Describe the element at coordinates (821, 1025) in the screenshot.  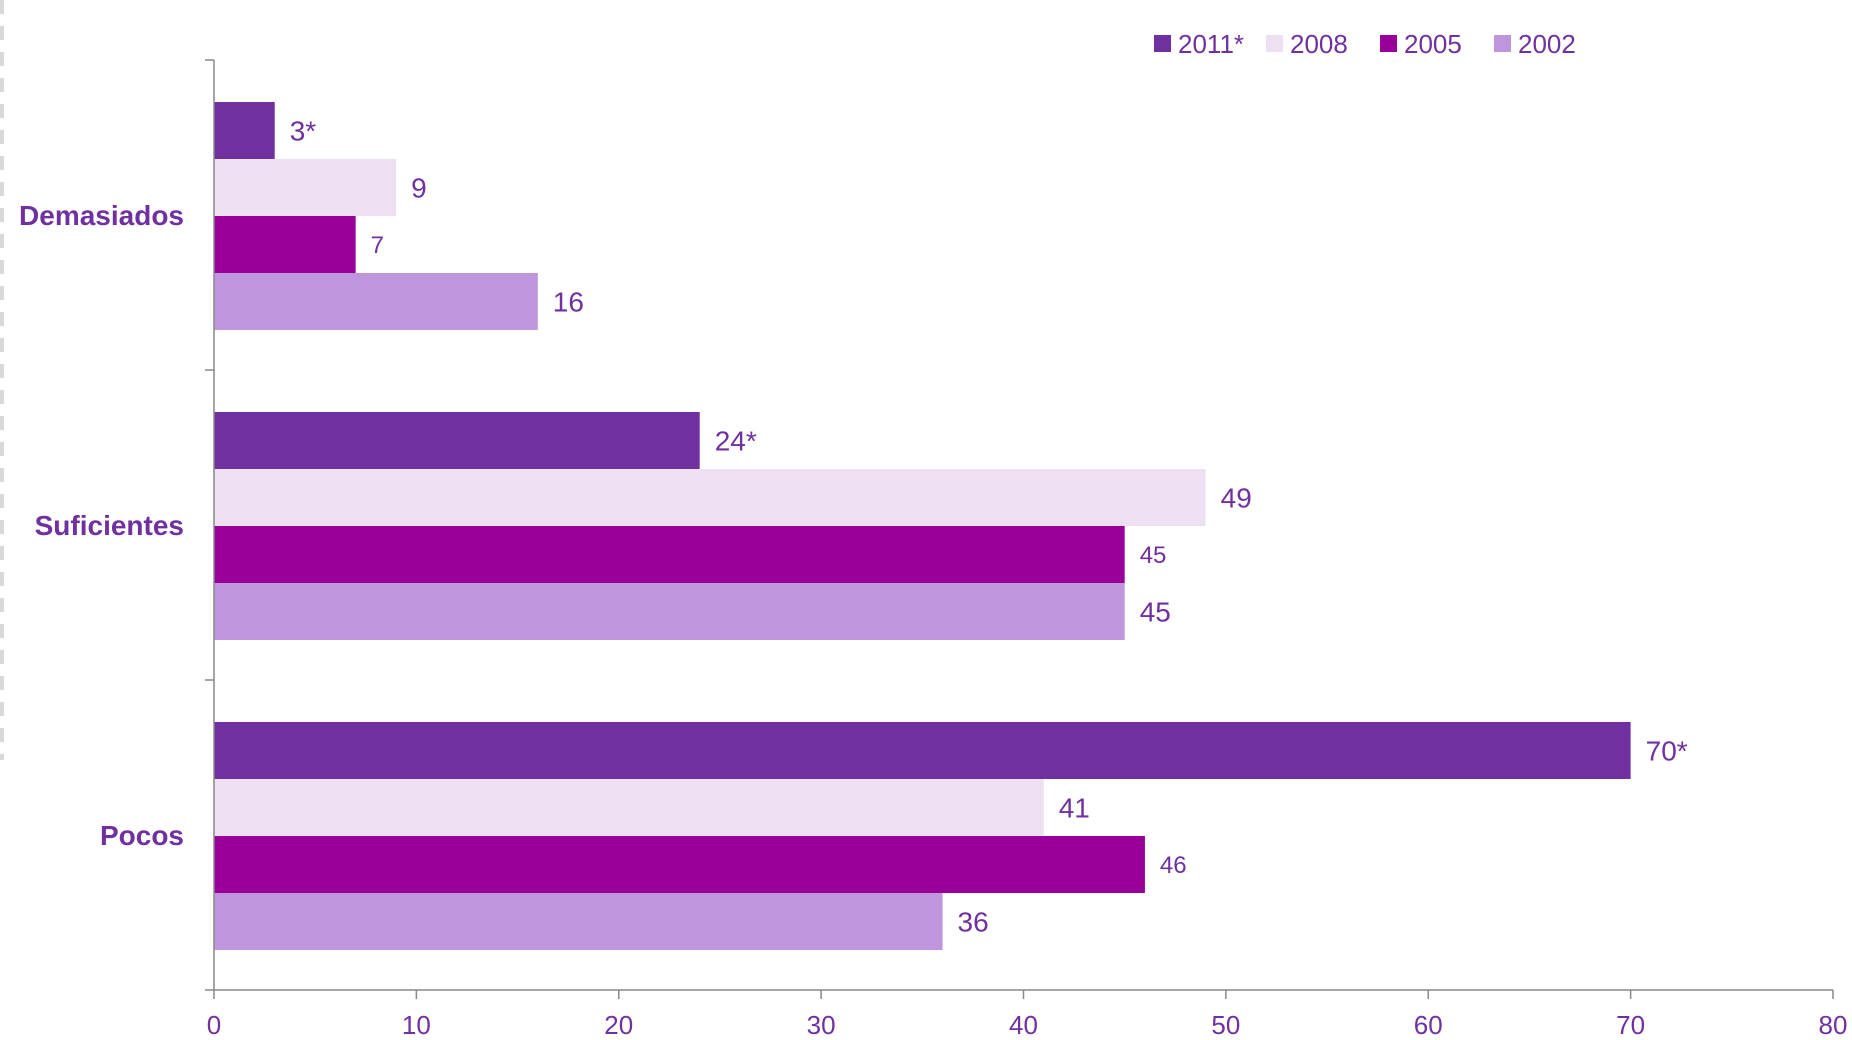
I see `x-tick-label: 30` at that location.